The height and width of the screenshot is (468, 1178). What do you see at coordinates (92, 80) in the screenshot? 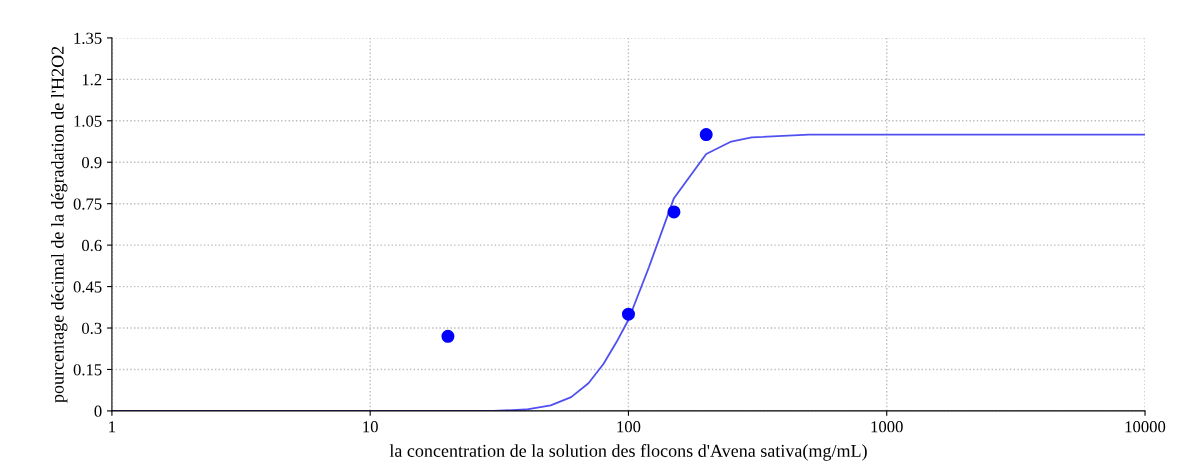
I see `y-tick-label: 1.2` at bounding box center [92, 80].